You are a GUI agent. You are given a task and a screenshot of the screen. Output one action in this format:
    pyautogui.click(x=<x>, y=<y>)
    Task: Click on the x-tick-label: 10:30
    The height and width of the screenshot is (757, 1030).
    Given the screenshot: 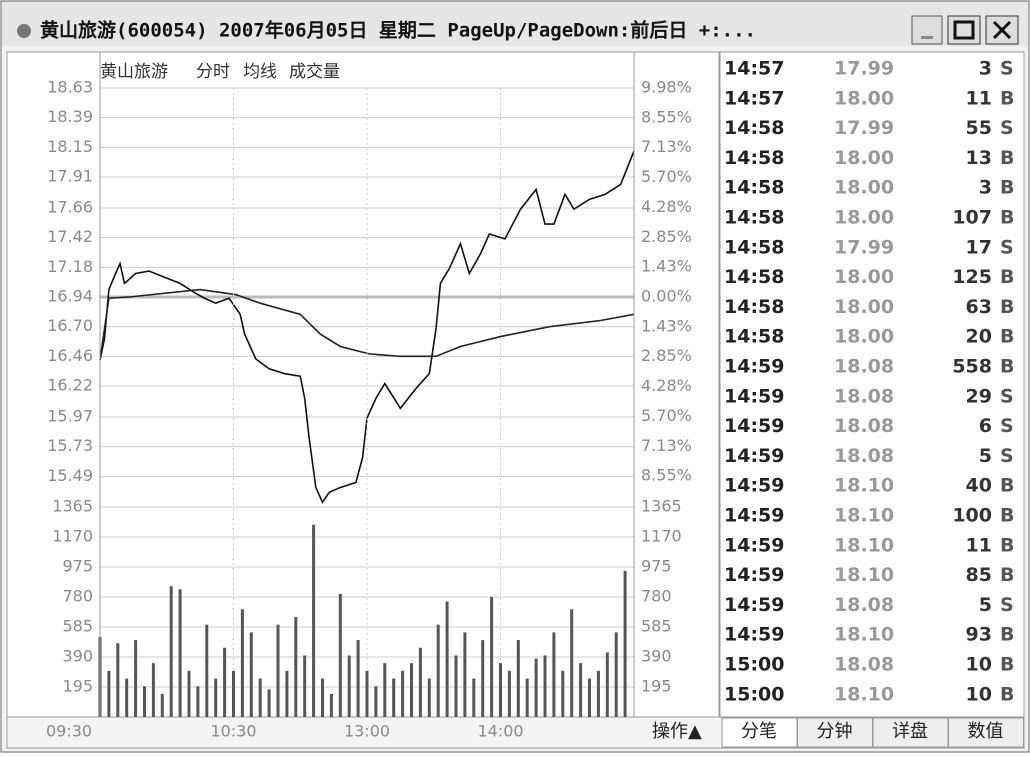 What is the action you would take?
    pyautogui.click(x=233, y=731)
    